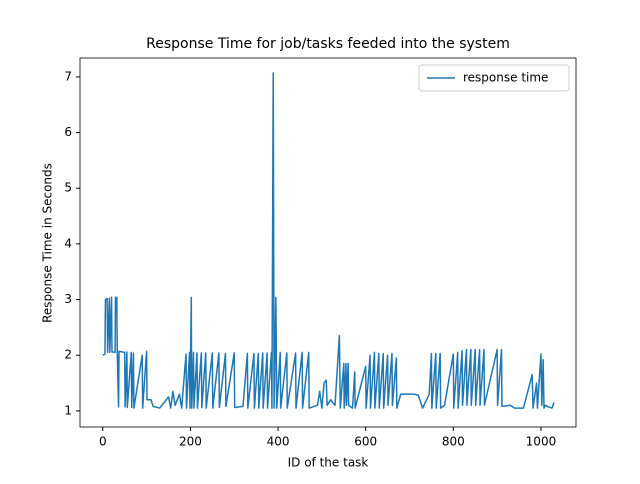  I want to click on y-tick-label: 3, so click(68, 299).